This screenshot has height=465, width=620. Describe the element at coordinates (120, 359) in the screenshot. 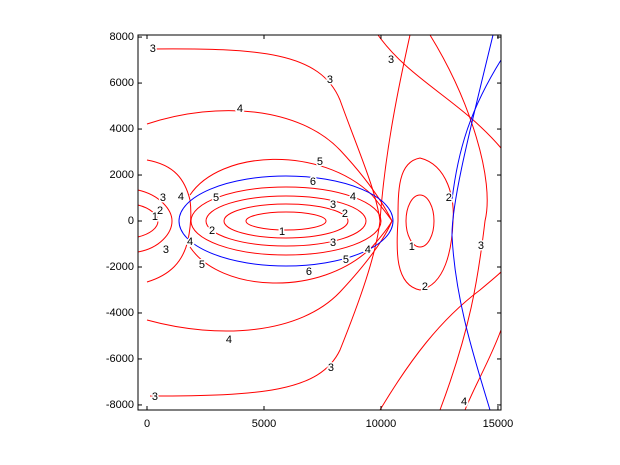

I see `y-tick-label: -6000` at that location.